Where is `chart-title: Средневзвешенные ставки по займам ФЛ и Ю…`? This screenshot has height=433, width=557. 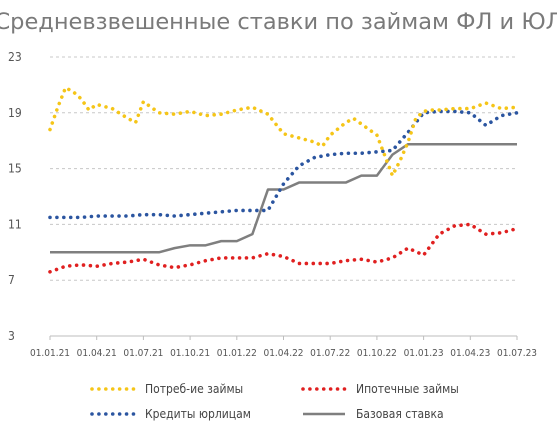
chart-title: Средневзвешенные ставки по займам ФЛ и Ю… is located at coordinates (278, 22).